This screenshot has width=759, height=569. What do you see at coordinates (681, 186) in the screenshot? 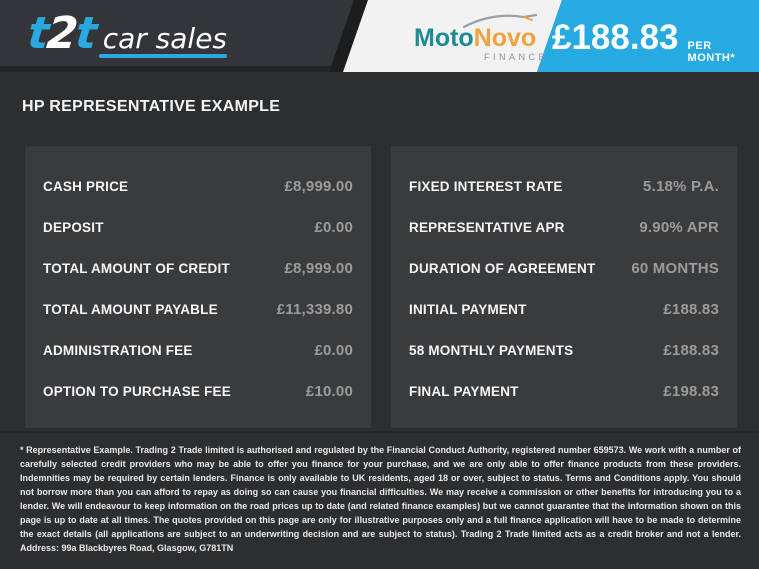
I see `row-value: 5.18% P.A.` at bounding box center [681, 186].